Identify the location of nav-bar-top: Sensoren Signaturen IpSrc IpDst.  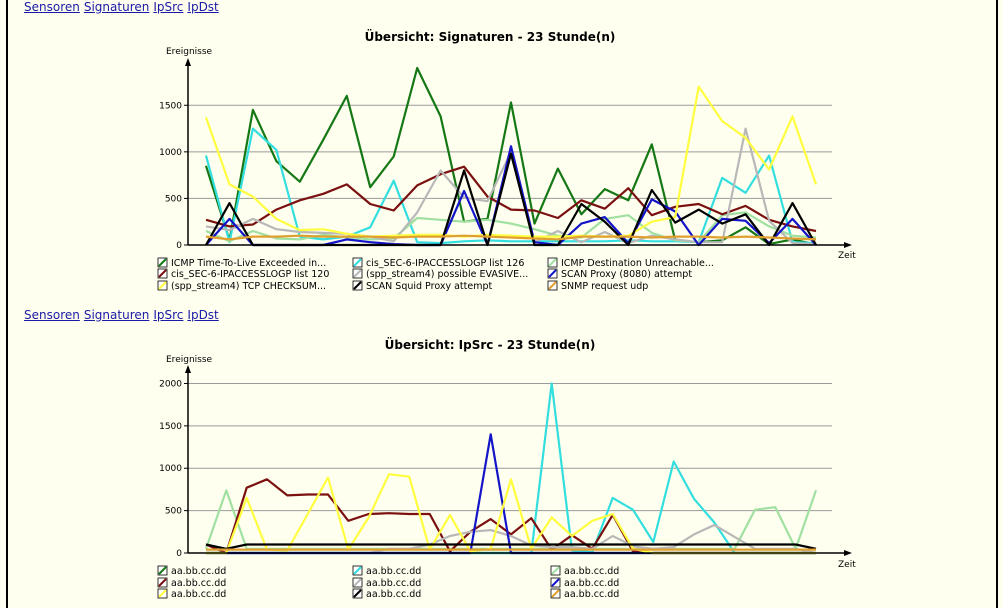
(123, 7).